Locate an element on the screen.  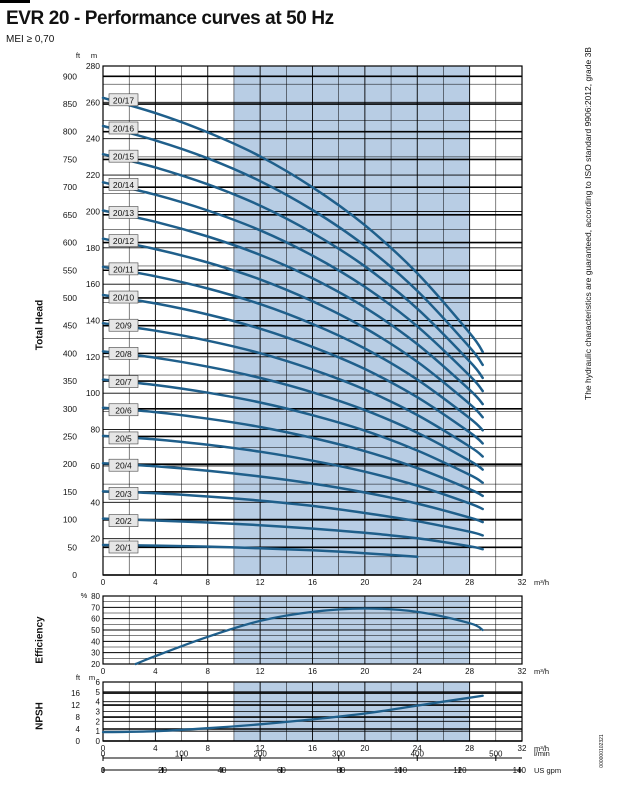
flow-axis-tick-label: 60 is located at coordinates (281, 770).